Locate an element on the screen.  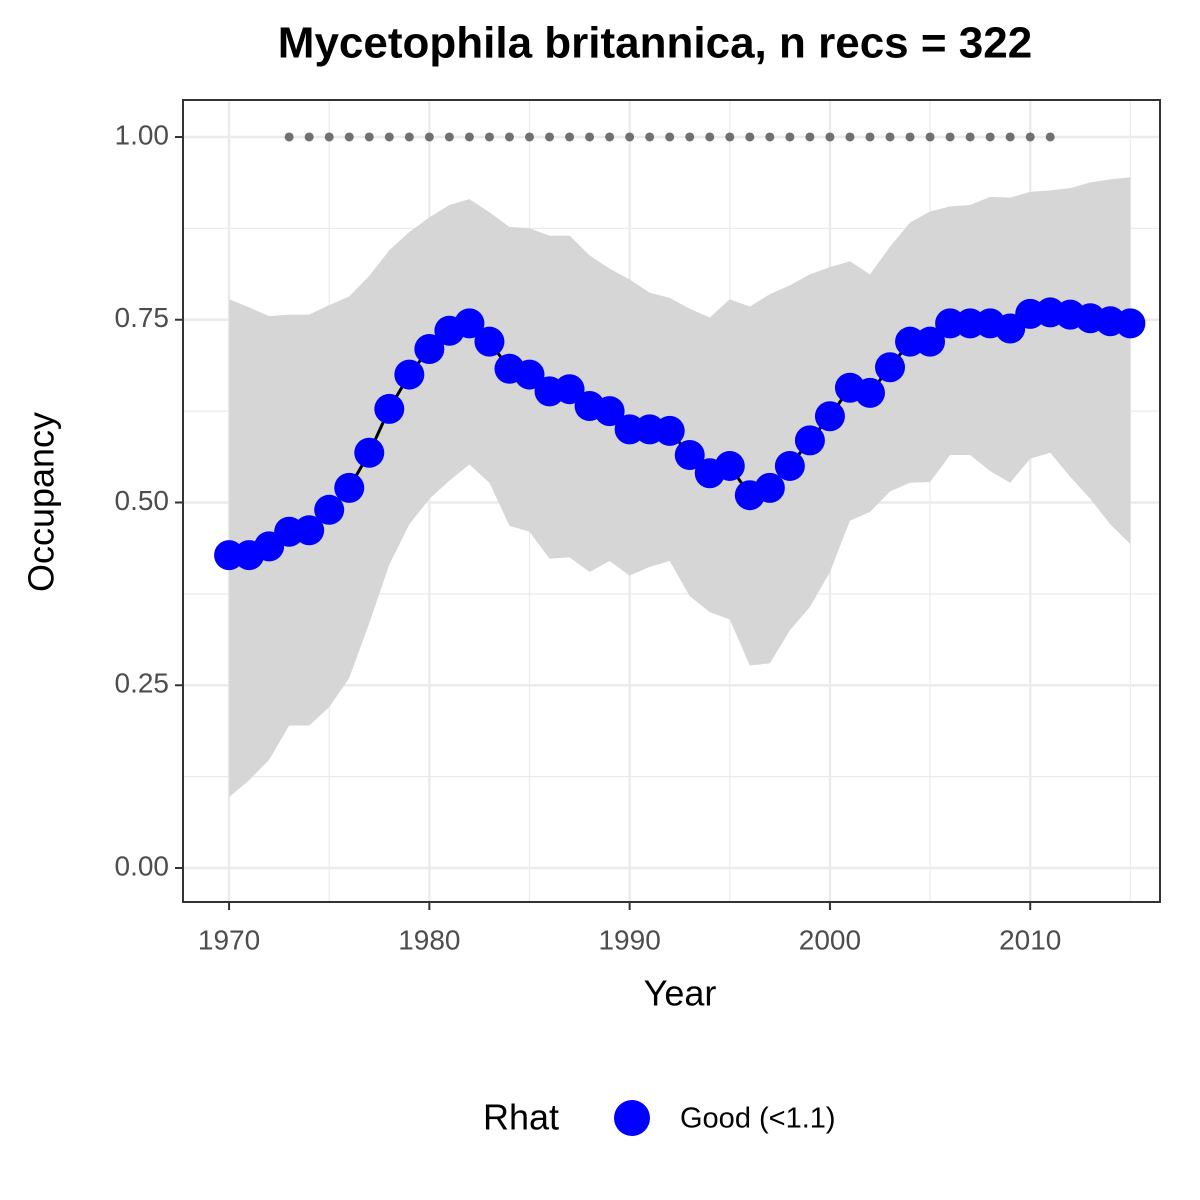
y-tick-label: 0.75 is located at coordinates (142, 317).